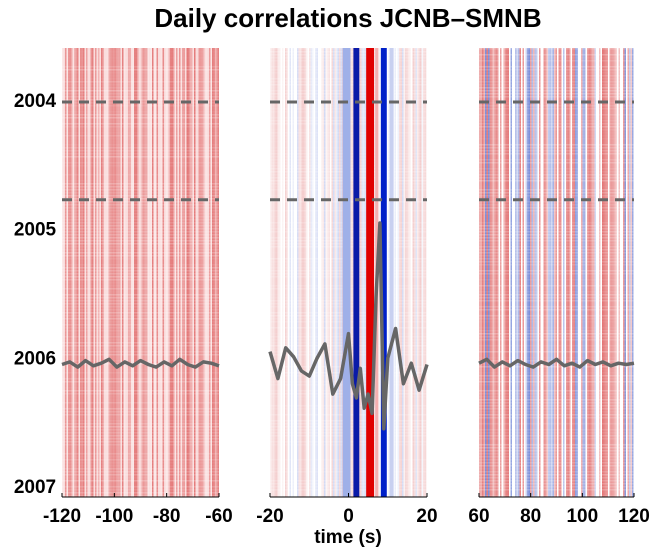 The width and height of the screenshot is (653, 550). Describe the element at coordinates (530, 516) in the screenshot. I see `x-tick-label: 80` at that location.